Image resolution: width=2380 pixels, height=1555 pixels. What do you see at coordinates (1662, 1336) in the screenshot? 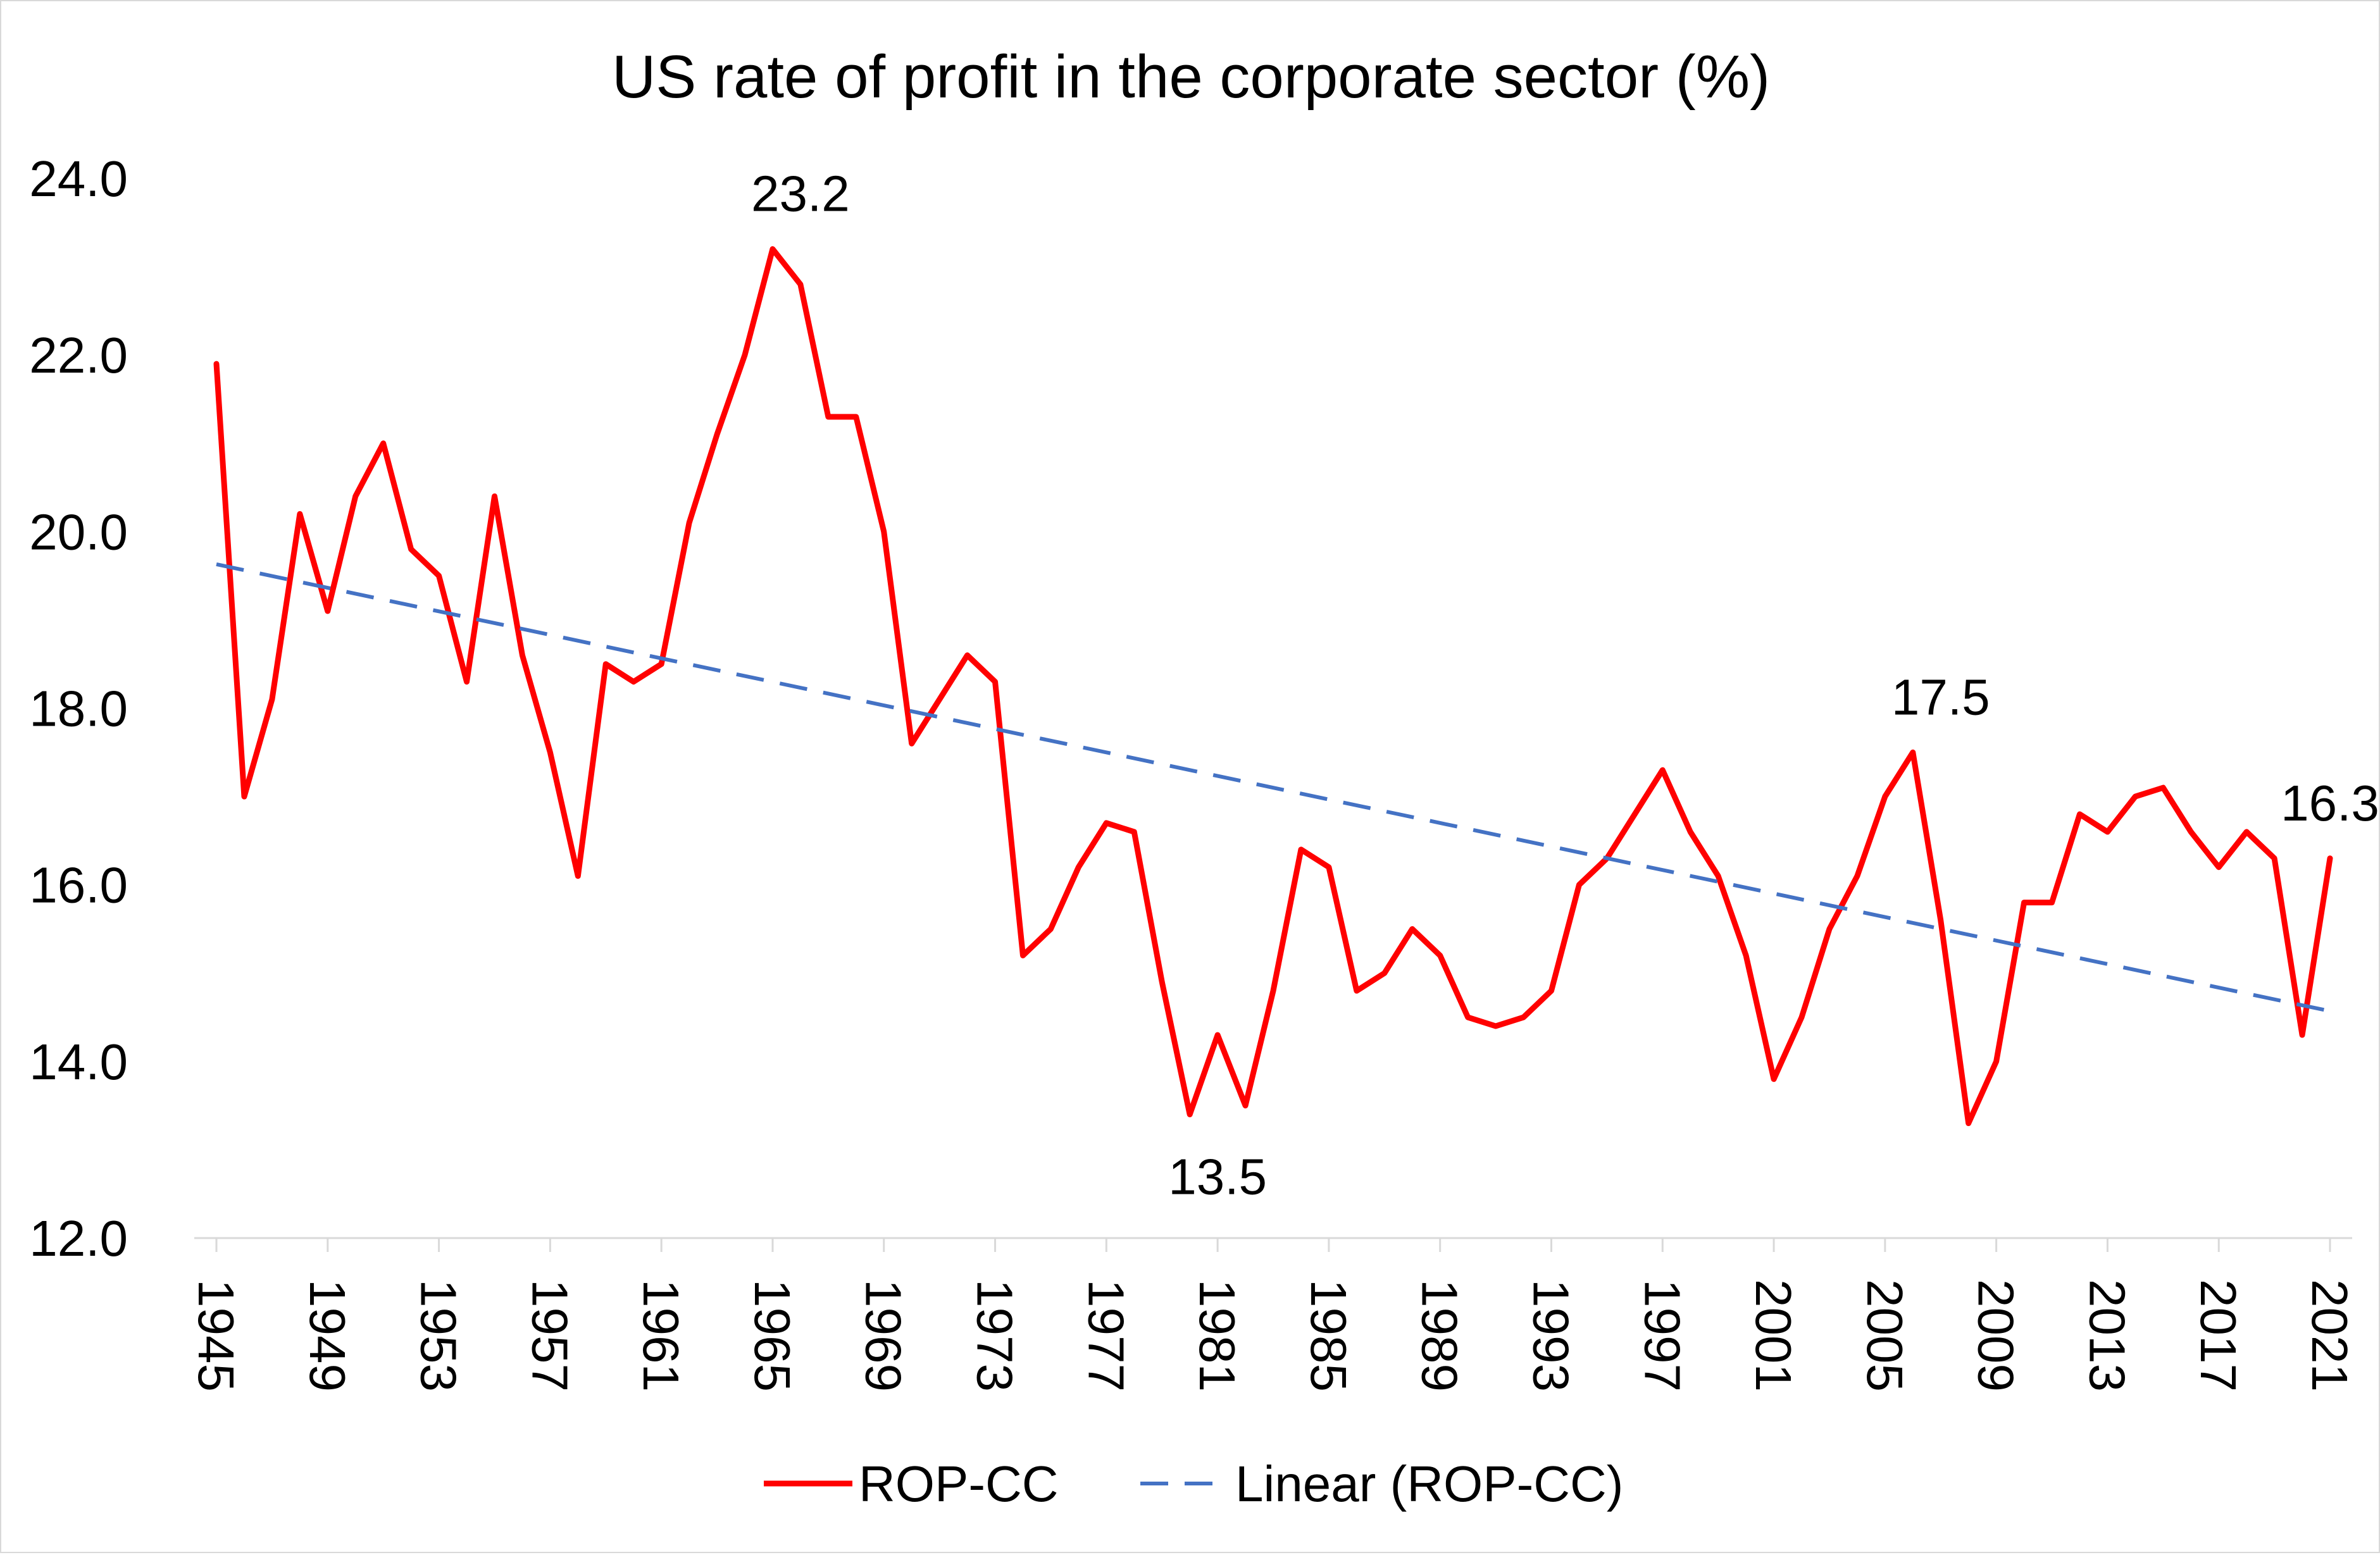
I see `x-tick-label: 1997` at bounding box center [1662, 1336].